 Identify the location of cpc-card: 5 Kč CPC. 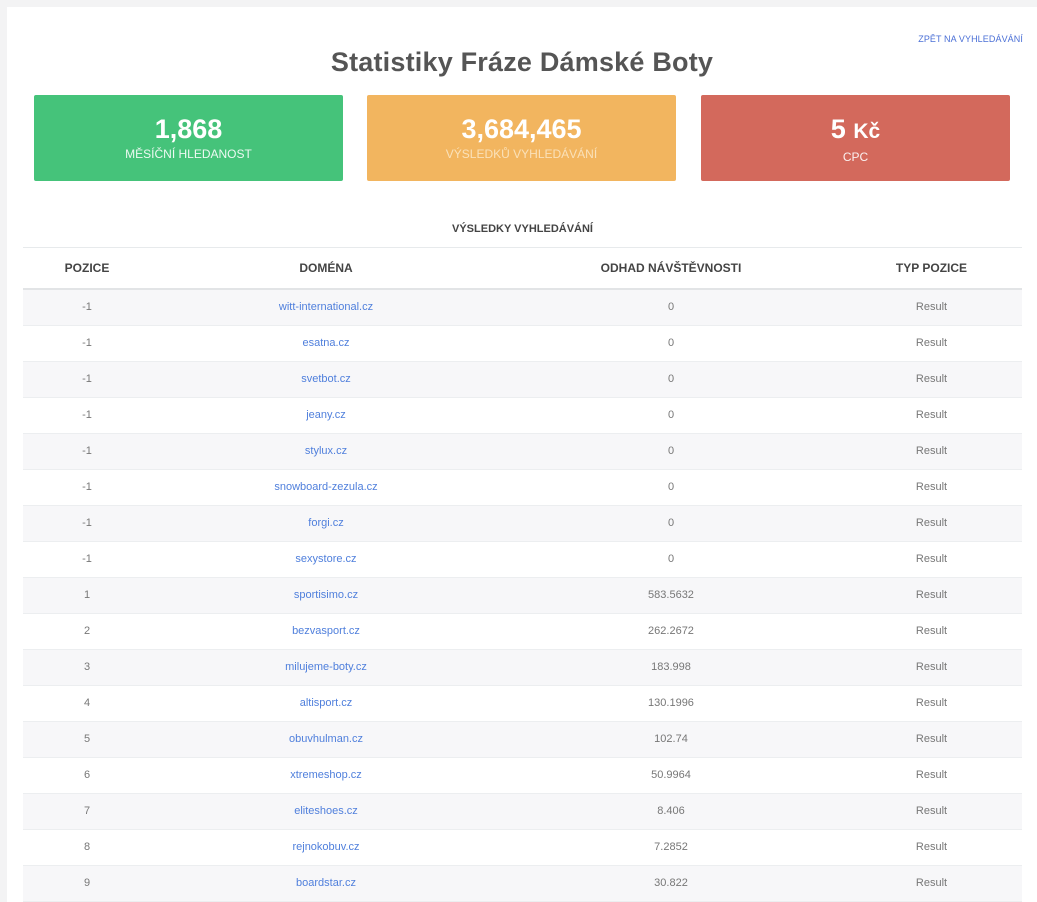
(855, 138).